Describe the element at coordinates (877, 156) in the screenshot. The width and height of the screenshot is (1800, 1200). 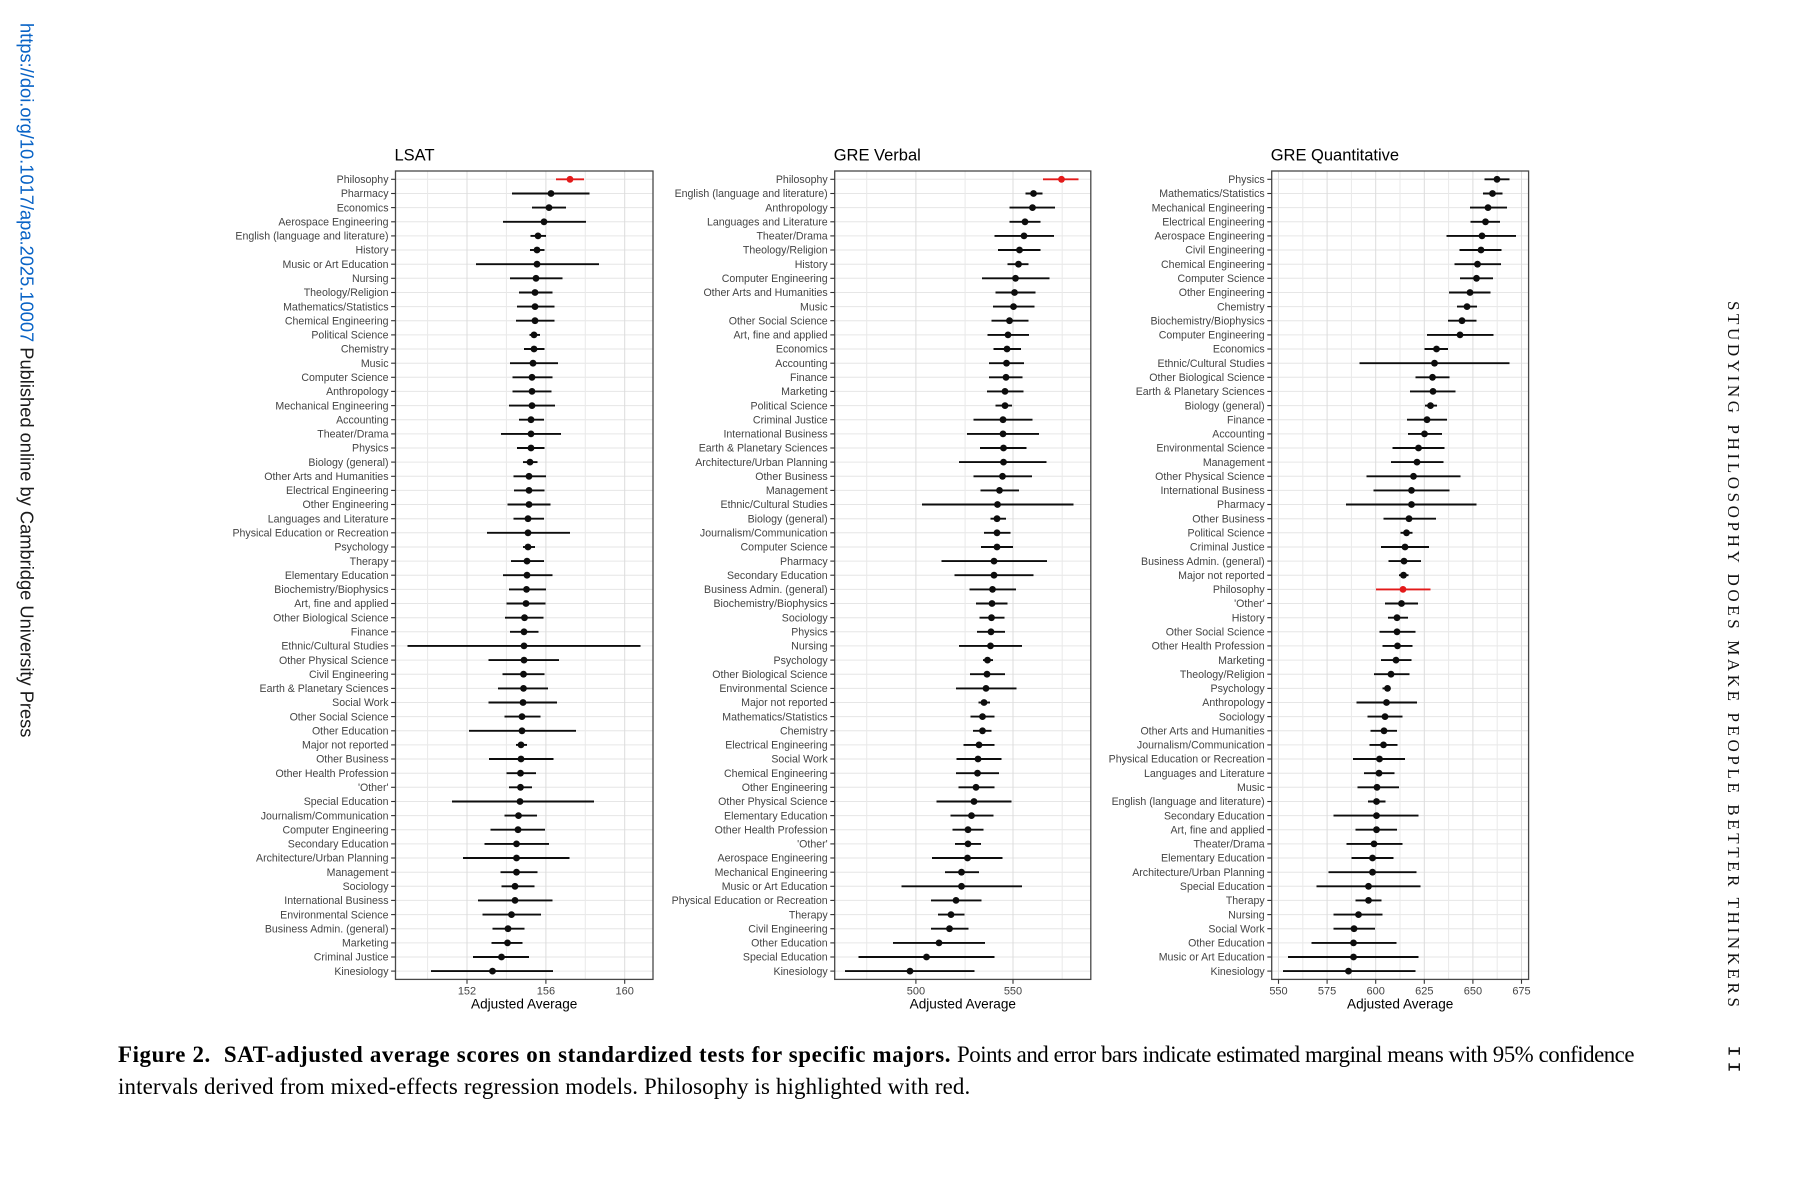
I see `svg-text: GRE Verbal` at that location.